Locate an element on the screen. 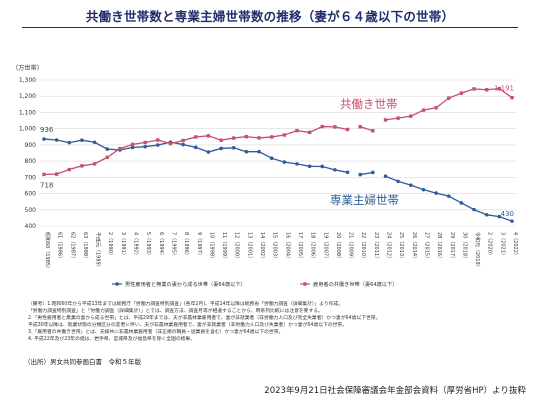 The height and width of the screenshot is (405, 540). x-tick-label: 23（2011） is located at coordinates (376, 246).